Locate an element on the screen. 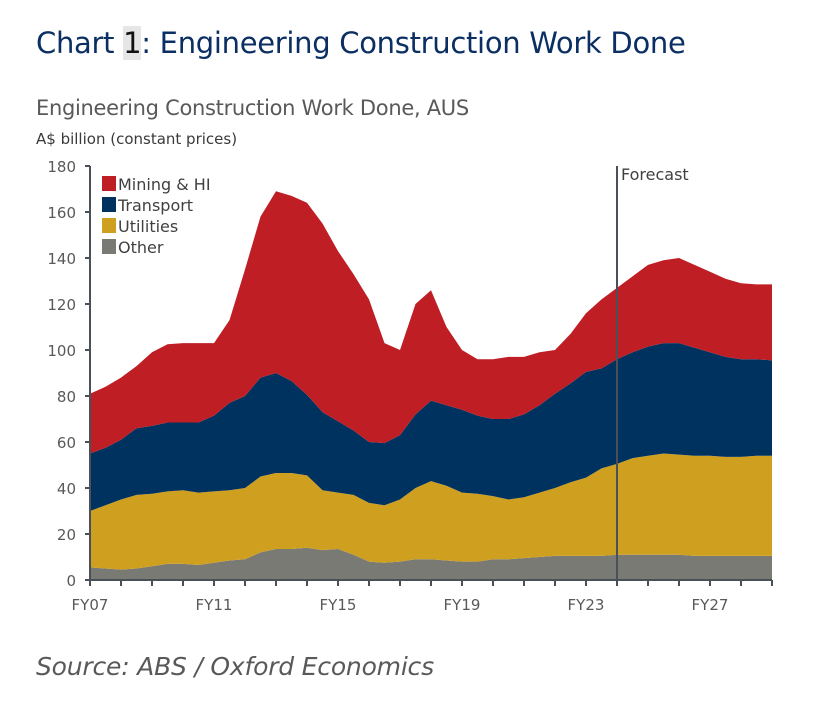 The image size is (828, 712). y-tick-label: 120 is located at coordinates (61, 305).